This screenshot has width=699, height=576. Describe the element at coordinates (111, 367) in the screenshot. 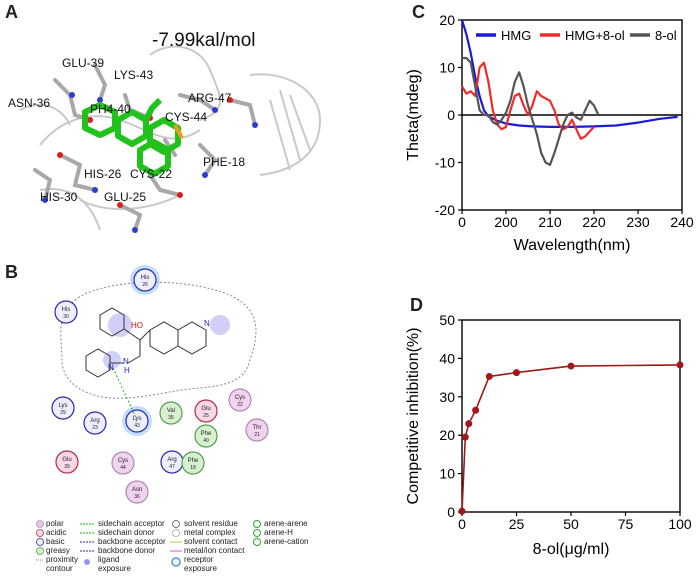

I see `atom-label-n-pyridine: N` at that location.